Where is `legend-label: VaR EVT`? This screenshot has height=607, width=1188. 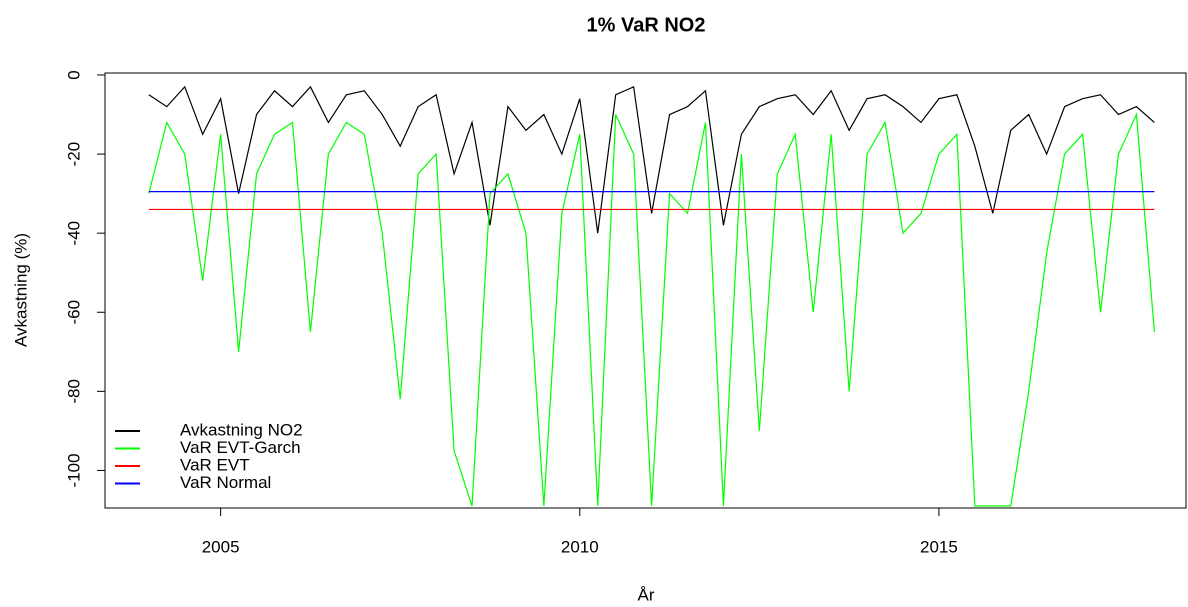
legend-label: VaR EVT is located at coordinates (215, 464).